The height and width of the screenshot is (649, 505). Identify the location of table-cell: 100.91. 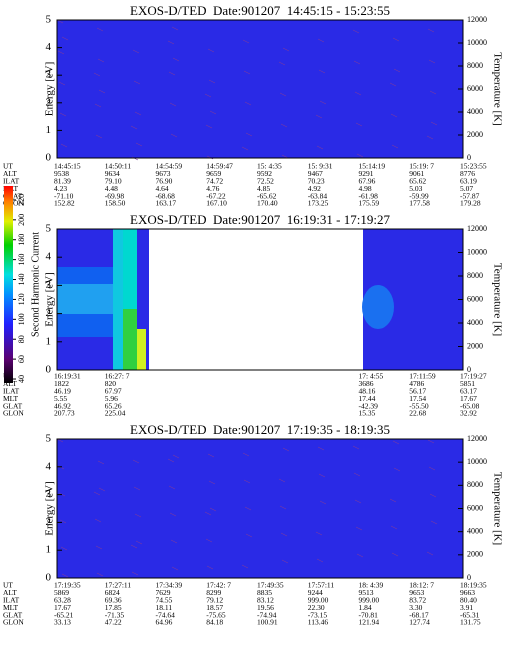
(267, 622).